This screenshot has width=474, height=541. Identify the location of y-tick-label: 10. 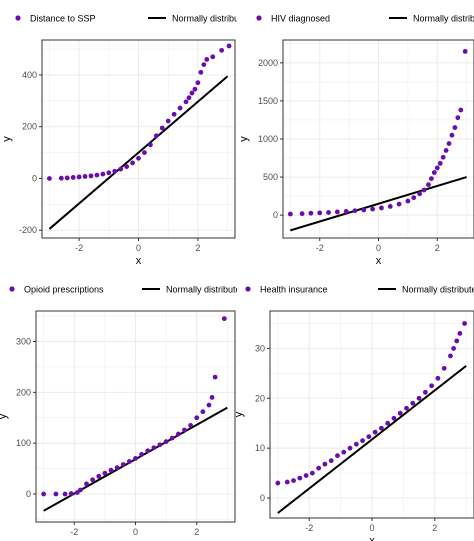
(260, 448).